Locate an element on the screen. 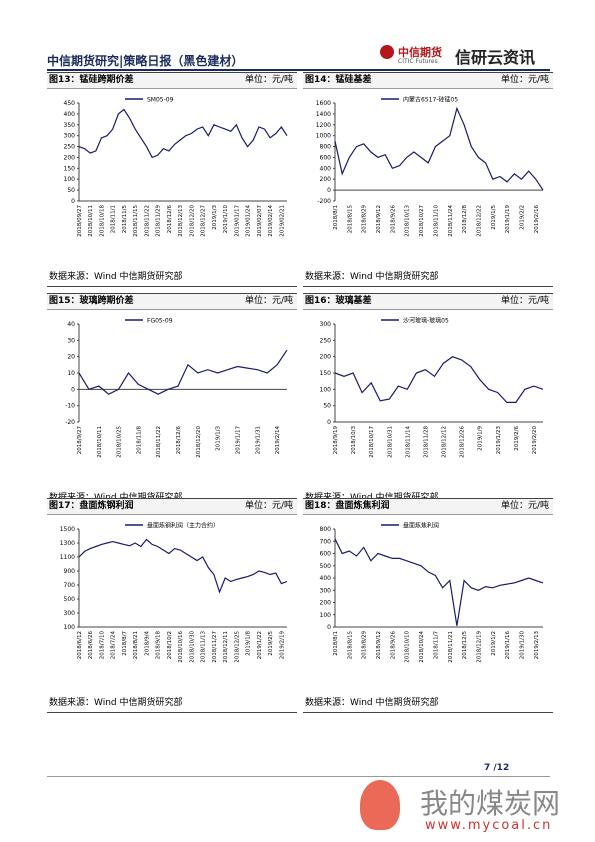 This screenshot has height=842, width=595. panel-title: 图13：锰硅跨期价差 is located at coordinates (91, 80).